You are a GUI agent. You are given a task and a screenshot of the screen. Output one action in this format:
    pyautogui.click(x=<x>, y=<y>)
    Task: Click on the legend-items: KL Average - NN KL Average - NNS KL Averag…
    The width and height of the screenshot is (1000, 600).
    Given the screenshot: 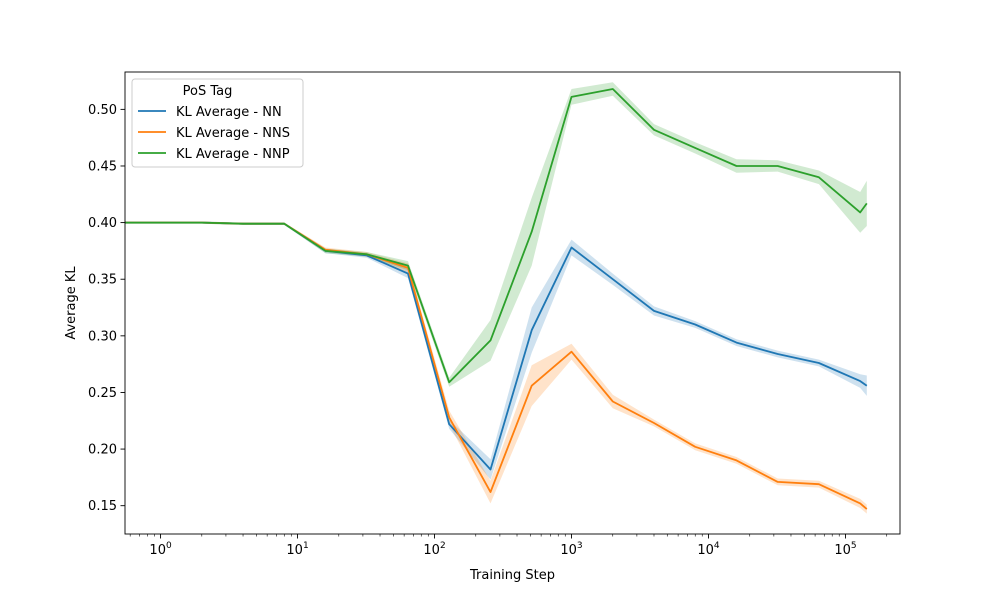 What is the action you would take?
    pyautogui.click(x=214, y=133)
    